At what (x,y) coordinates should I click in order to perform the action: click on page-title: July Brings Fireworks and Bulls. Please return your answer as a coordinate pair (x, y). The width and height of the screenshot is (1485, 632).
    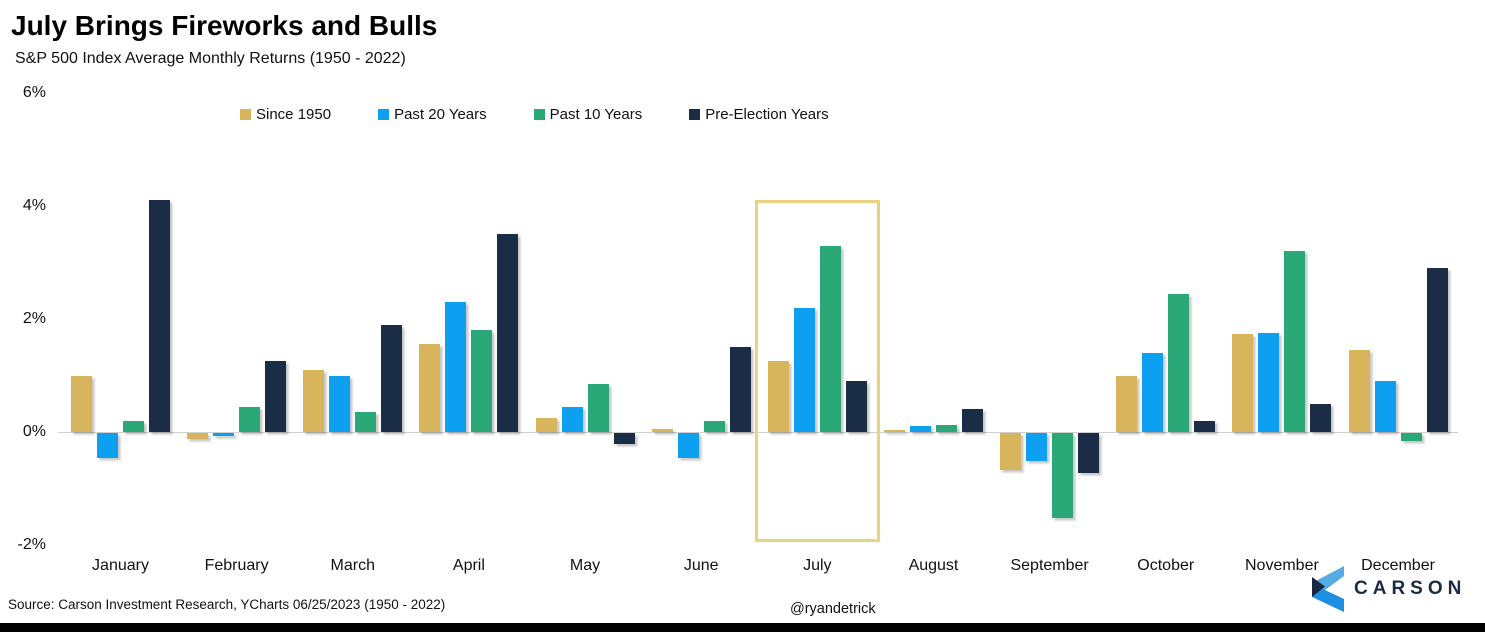
    Looking at the image, I should click on (224, 25).